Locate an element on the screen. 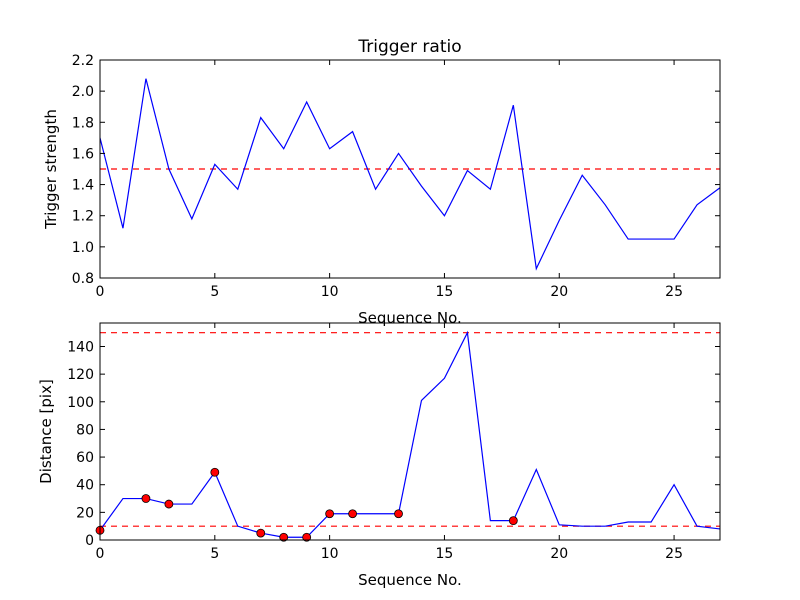  y-tick-label: 0 is located at coordinates (89, 541).